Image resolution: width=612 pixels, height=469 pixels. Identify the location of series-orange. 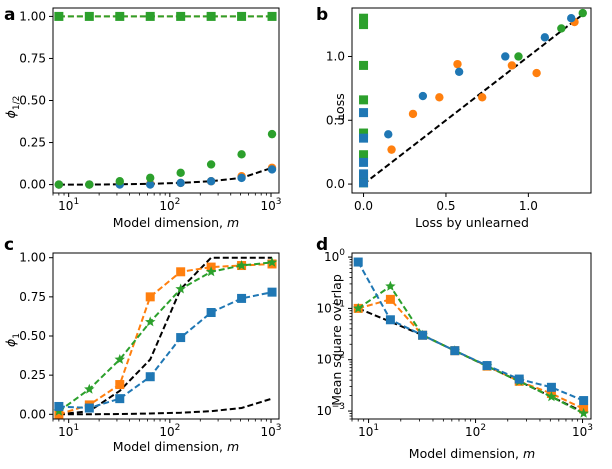
(165, 339).